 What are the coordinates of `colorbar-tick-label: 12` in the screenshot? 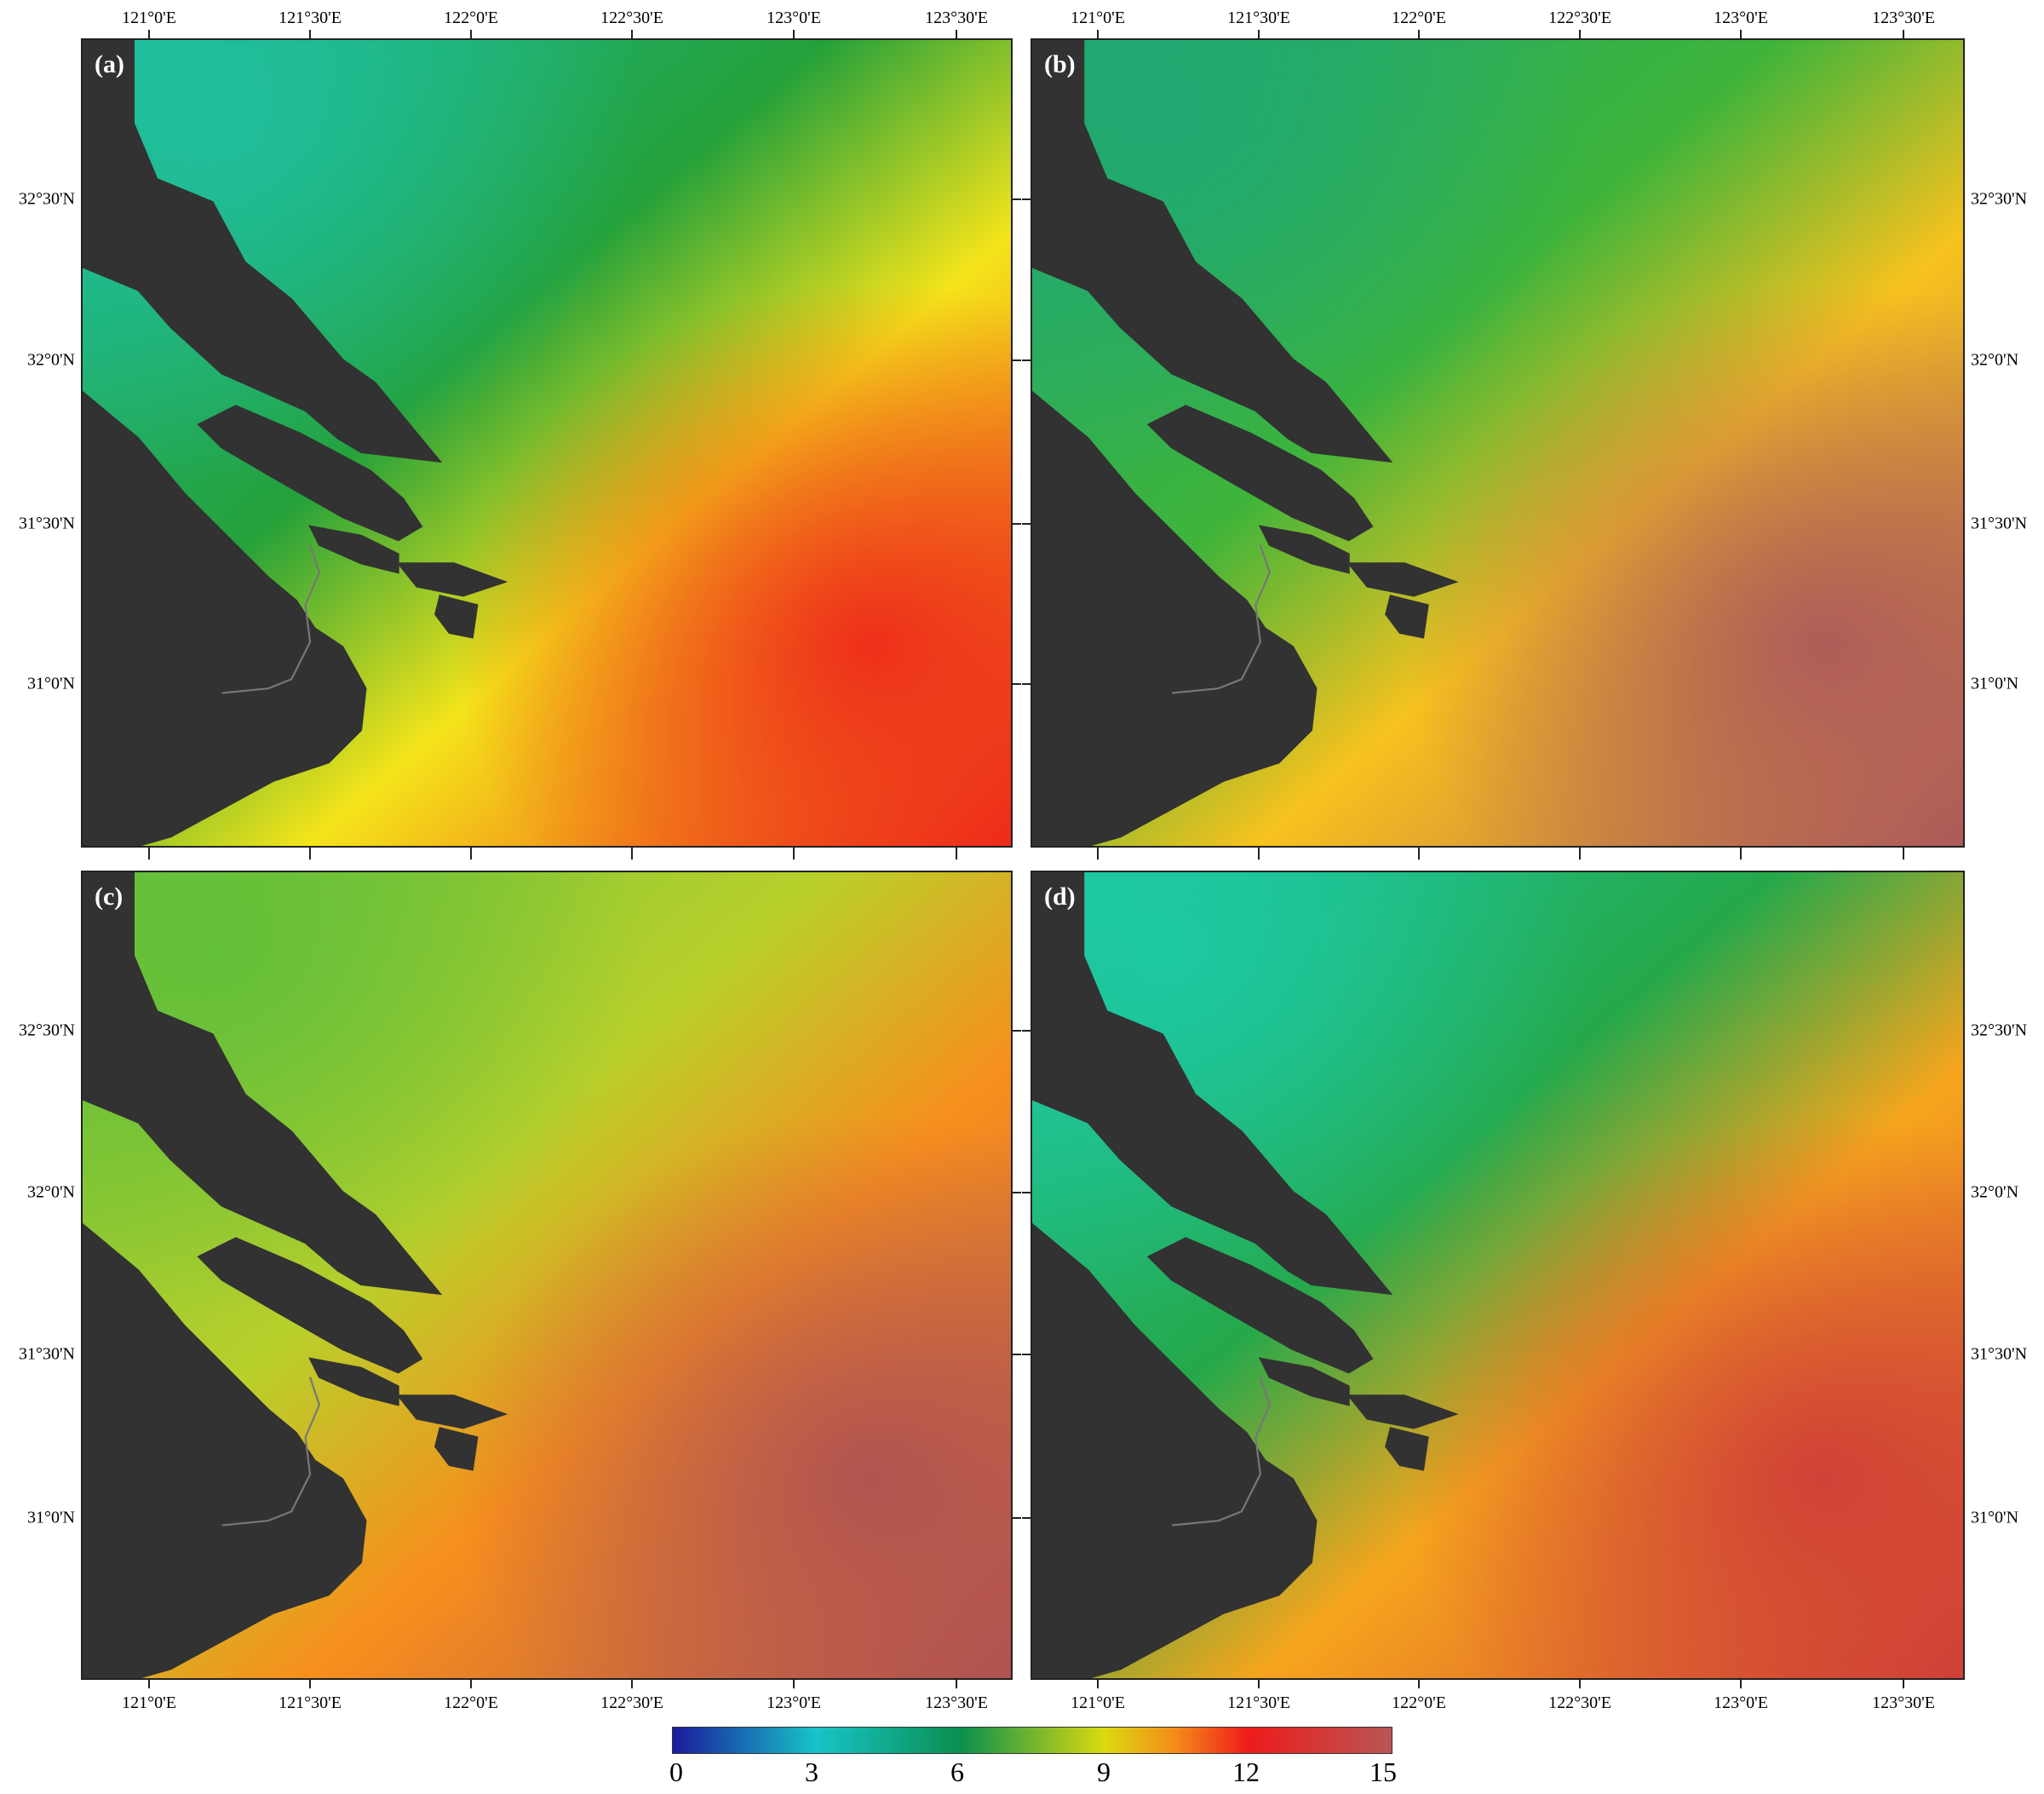 It's located at (1246, 1772).